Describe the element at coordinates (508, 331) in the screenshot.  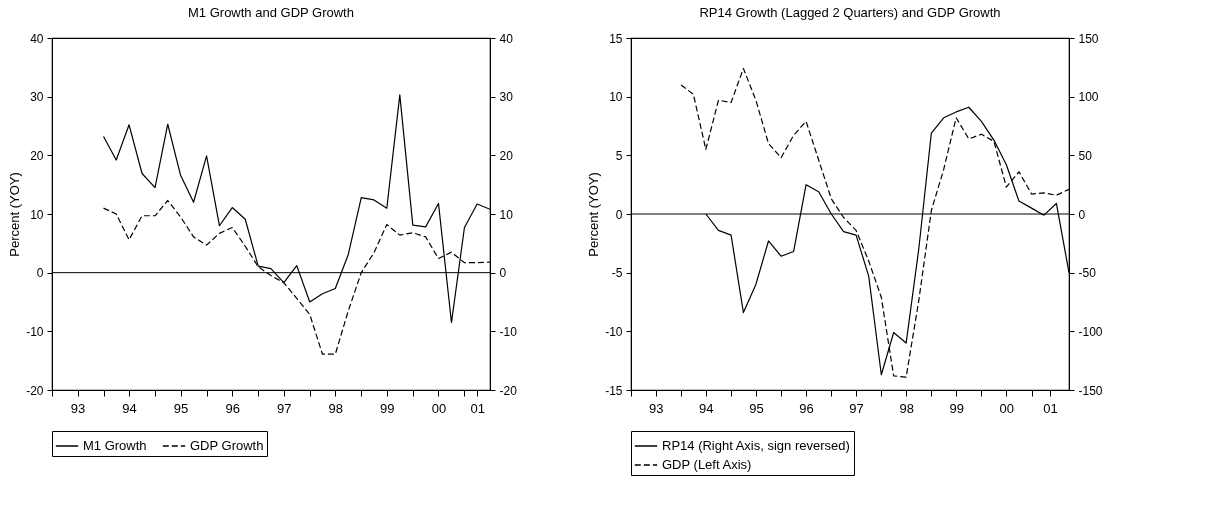
I see `y2-tick-label: -10` at that location.